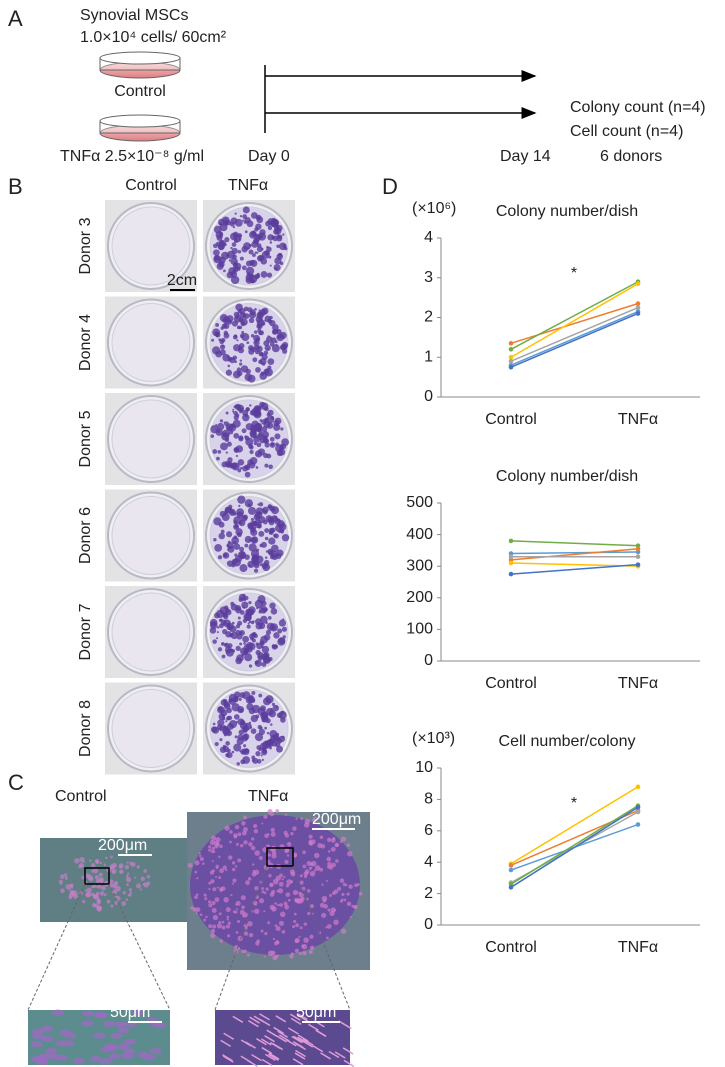 The width and height of the screenshot is (725, 1067). I want to click on y-tick-label: 8, so click(428, 799).